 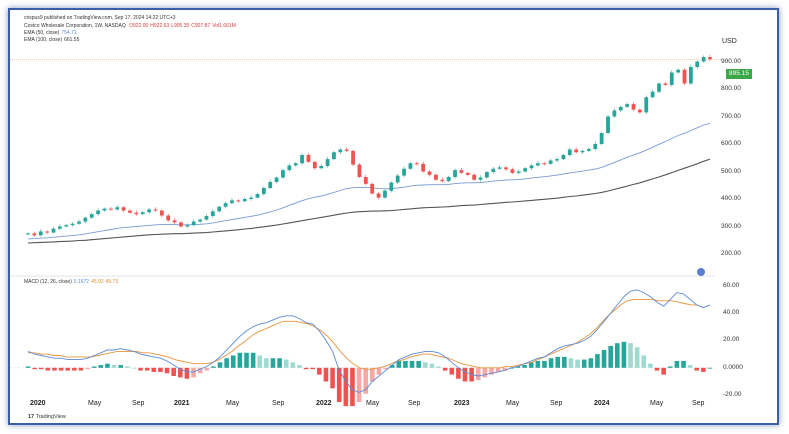 What do you see at coordinates (72, 40) in the screenshot?
I see `ema100-value: 661.55` at bounding box center [72, 40].